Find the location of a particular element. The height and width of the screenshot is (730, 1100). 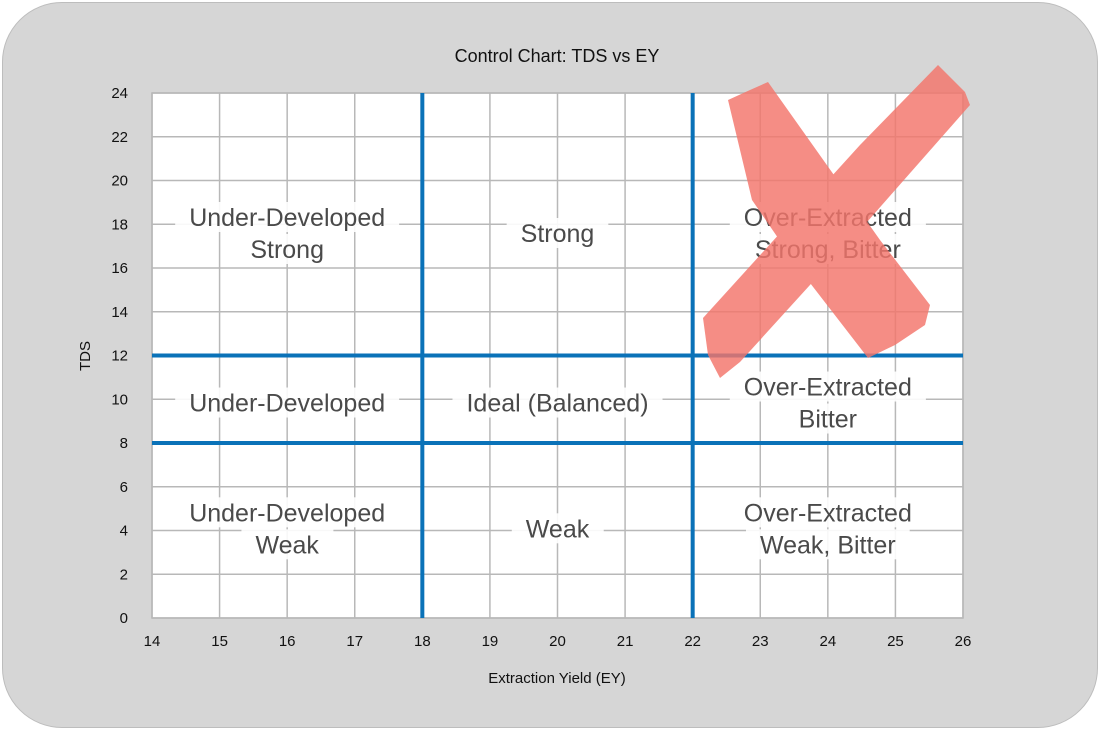

y-tick-label: 14 is located at coordinates (119, 312).